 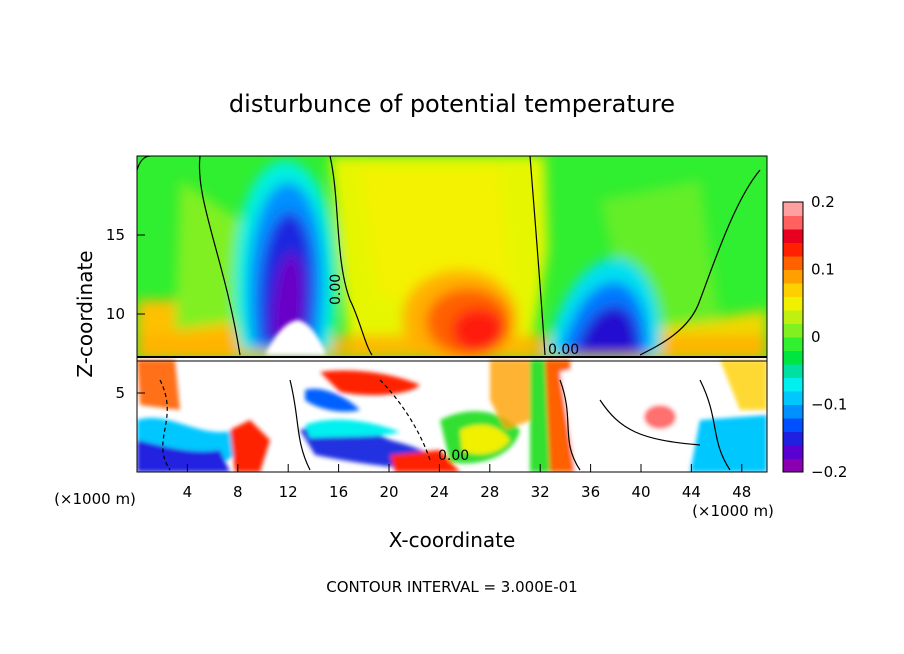 What do you see at coordinates (115, 314) in the screenshot?
I see `y-tick-label: 10` at bounding box center [115, 314].